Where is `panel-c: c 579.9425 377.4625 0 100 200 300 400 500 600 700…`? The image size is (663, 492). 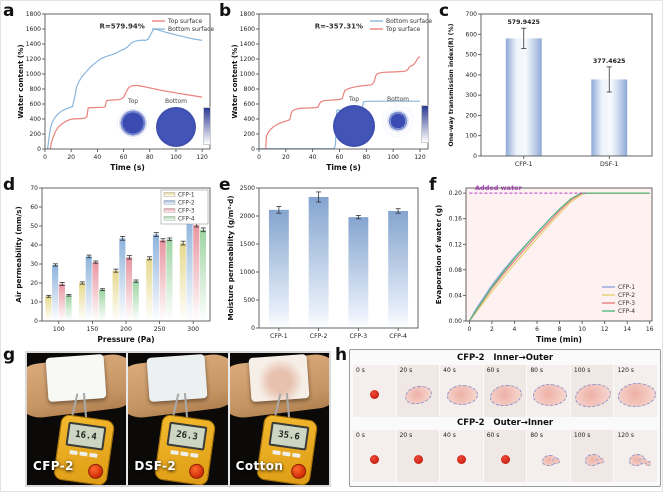 panel-c: c 579.9425 377.4625 0 100 200 300 400 500 600 700… is located at coordinates (550, 88).